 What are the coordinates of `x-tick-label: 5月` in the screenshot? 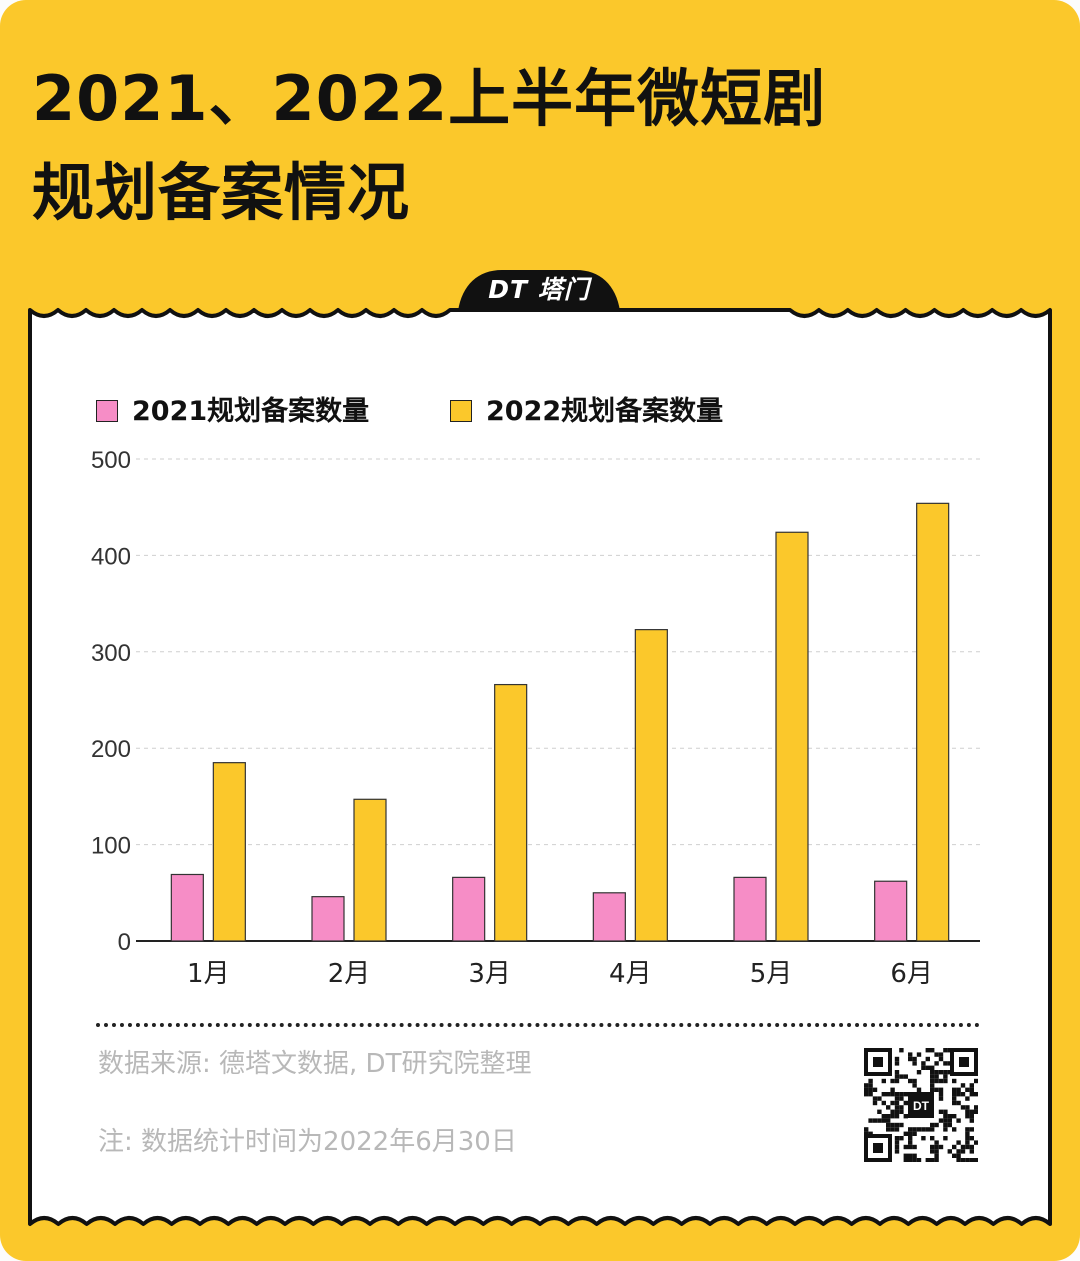 It's located at (771, 974).